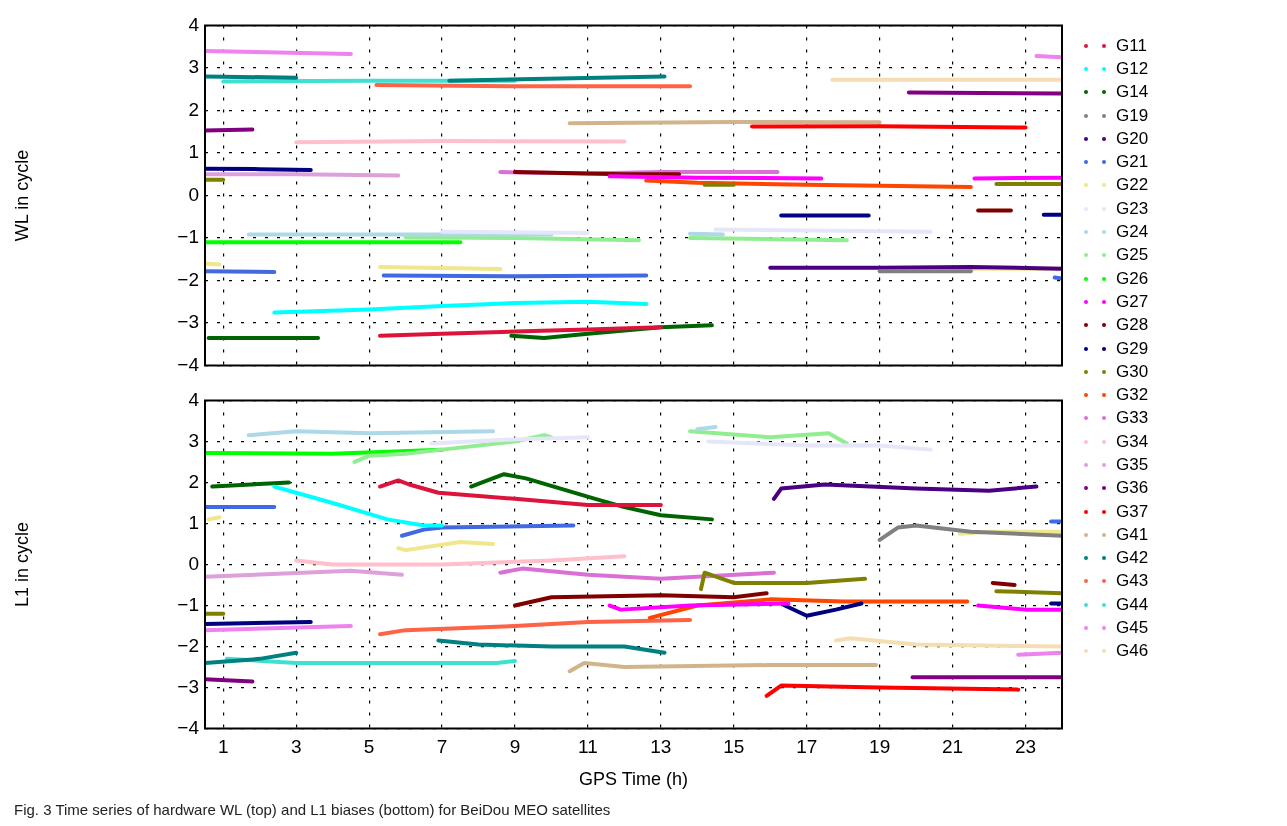 Image resolution: width=1287 pixels, height=826 pixels. Describe the element at coordinates (633, 779) in the screenshot. I see `x-axis-title: GPS Time (h)` at that location.